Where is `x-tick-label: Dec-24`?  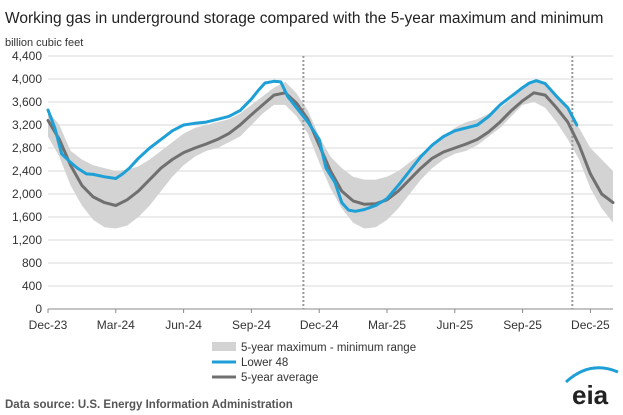 x-tick-label: Dec-24 is located at coordinates (319, 325).